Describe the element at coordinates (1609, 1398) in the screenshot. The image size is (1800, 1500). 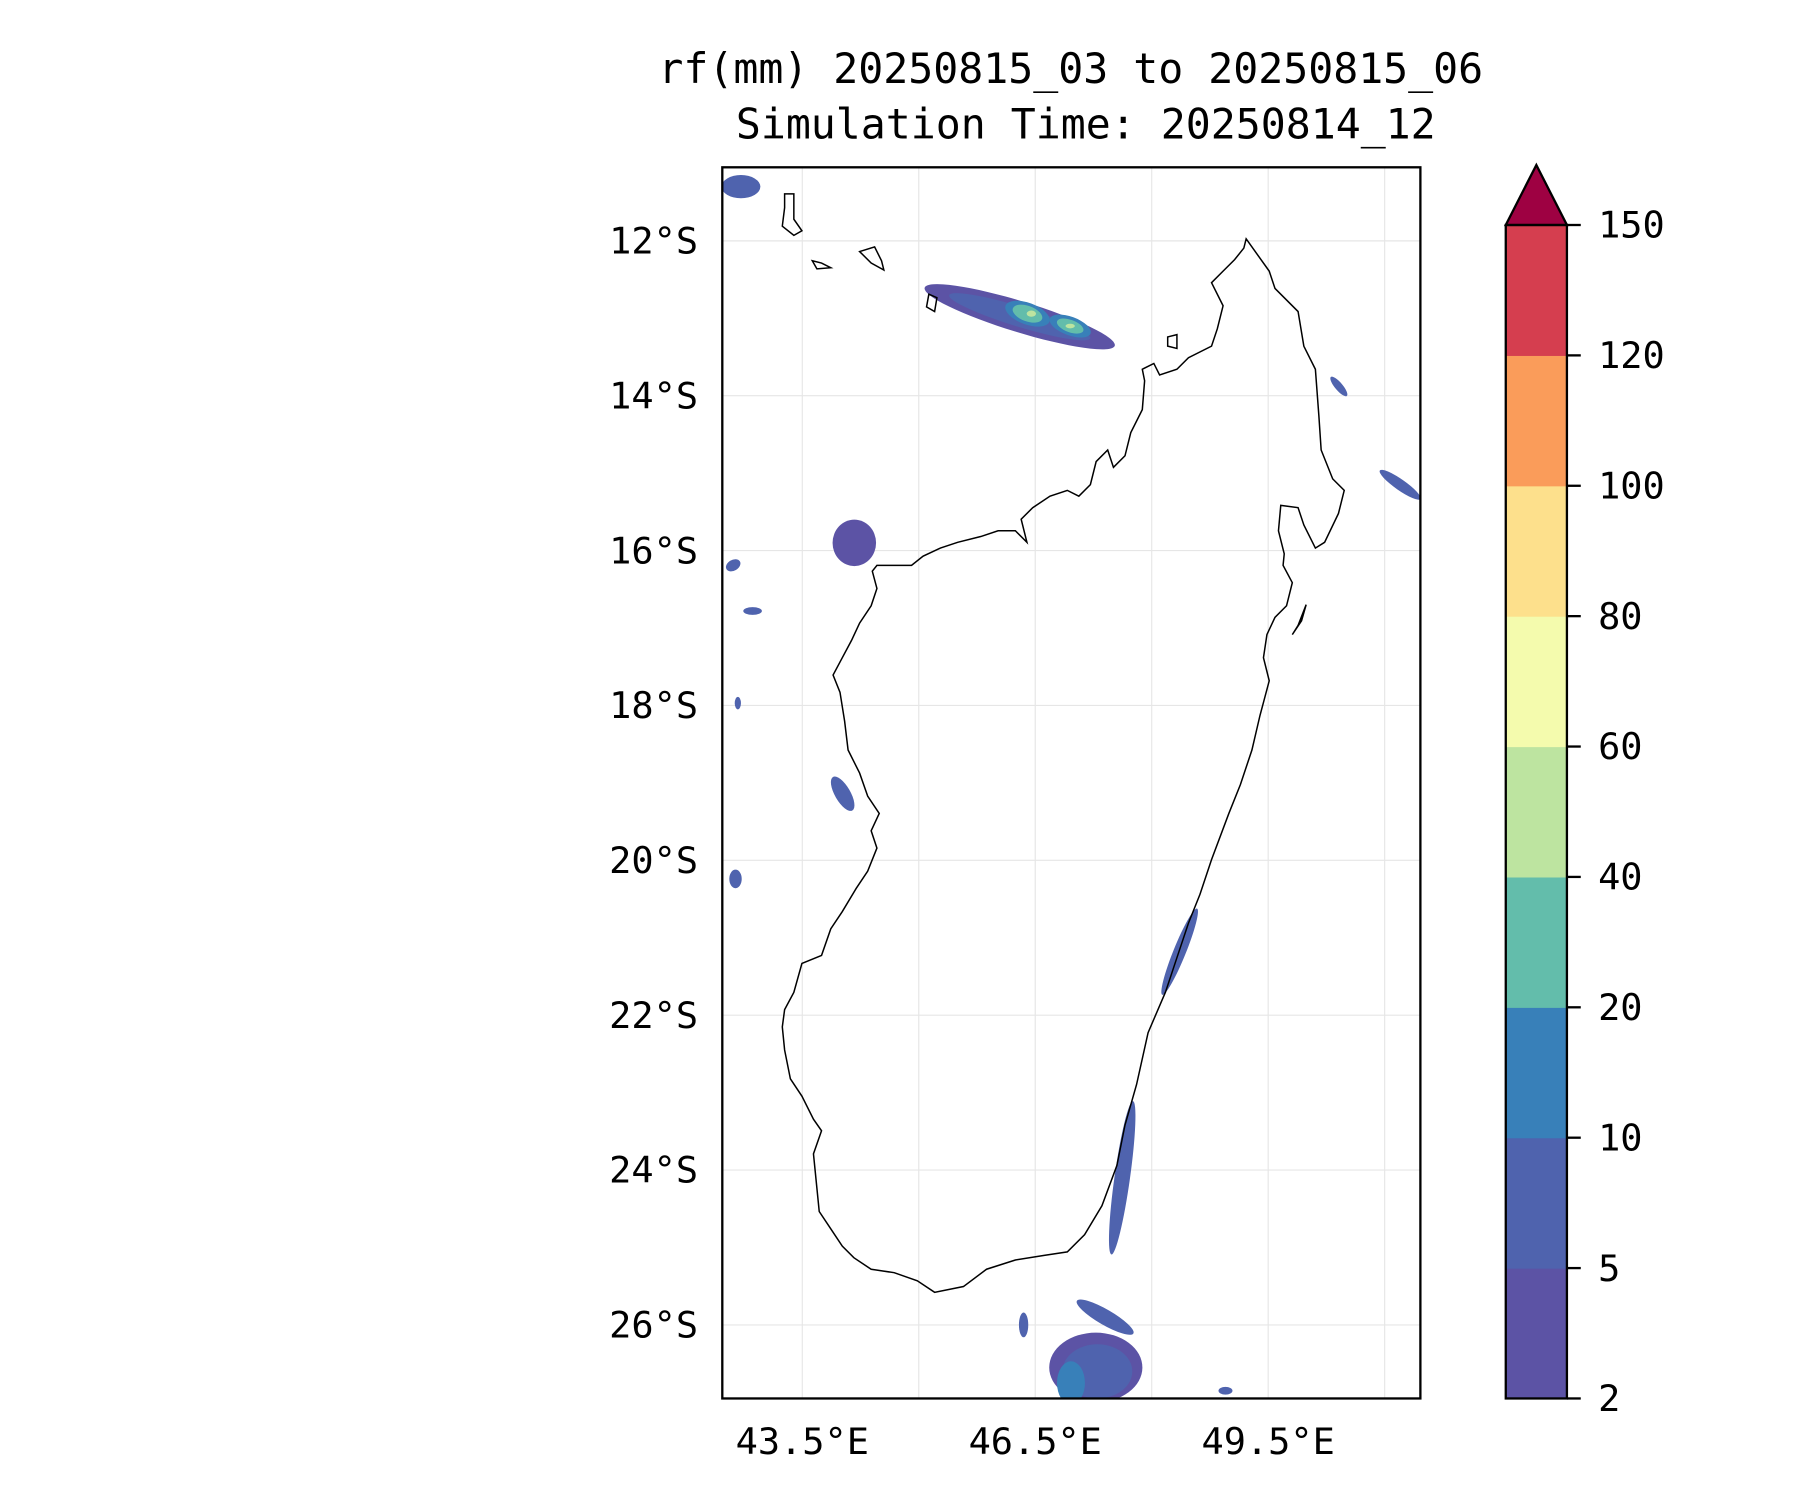
I see `colorbar-tick-label: 2` at that location.